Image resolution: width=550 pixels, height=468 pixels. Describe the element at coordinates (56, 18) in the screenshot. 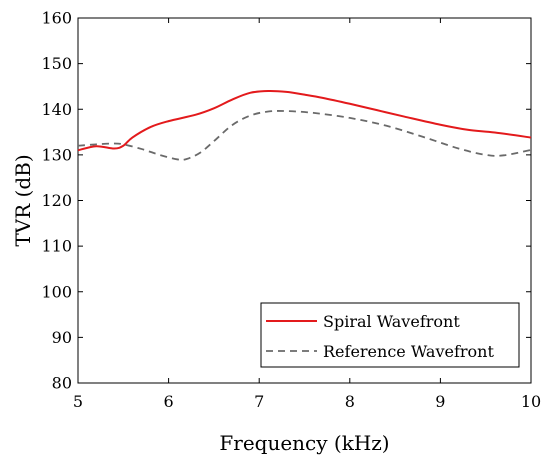

I see `y-tick-label: 160` at that location.